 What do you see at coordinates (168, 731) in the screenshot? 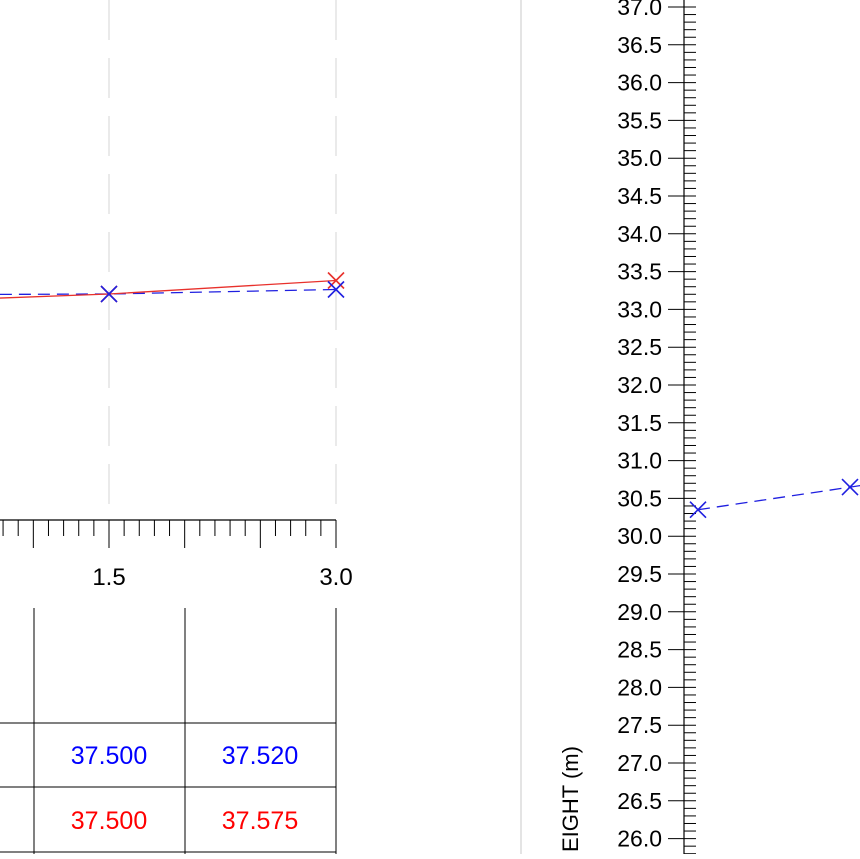
I see `level-table-grid` at bounding box center [168, 731].